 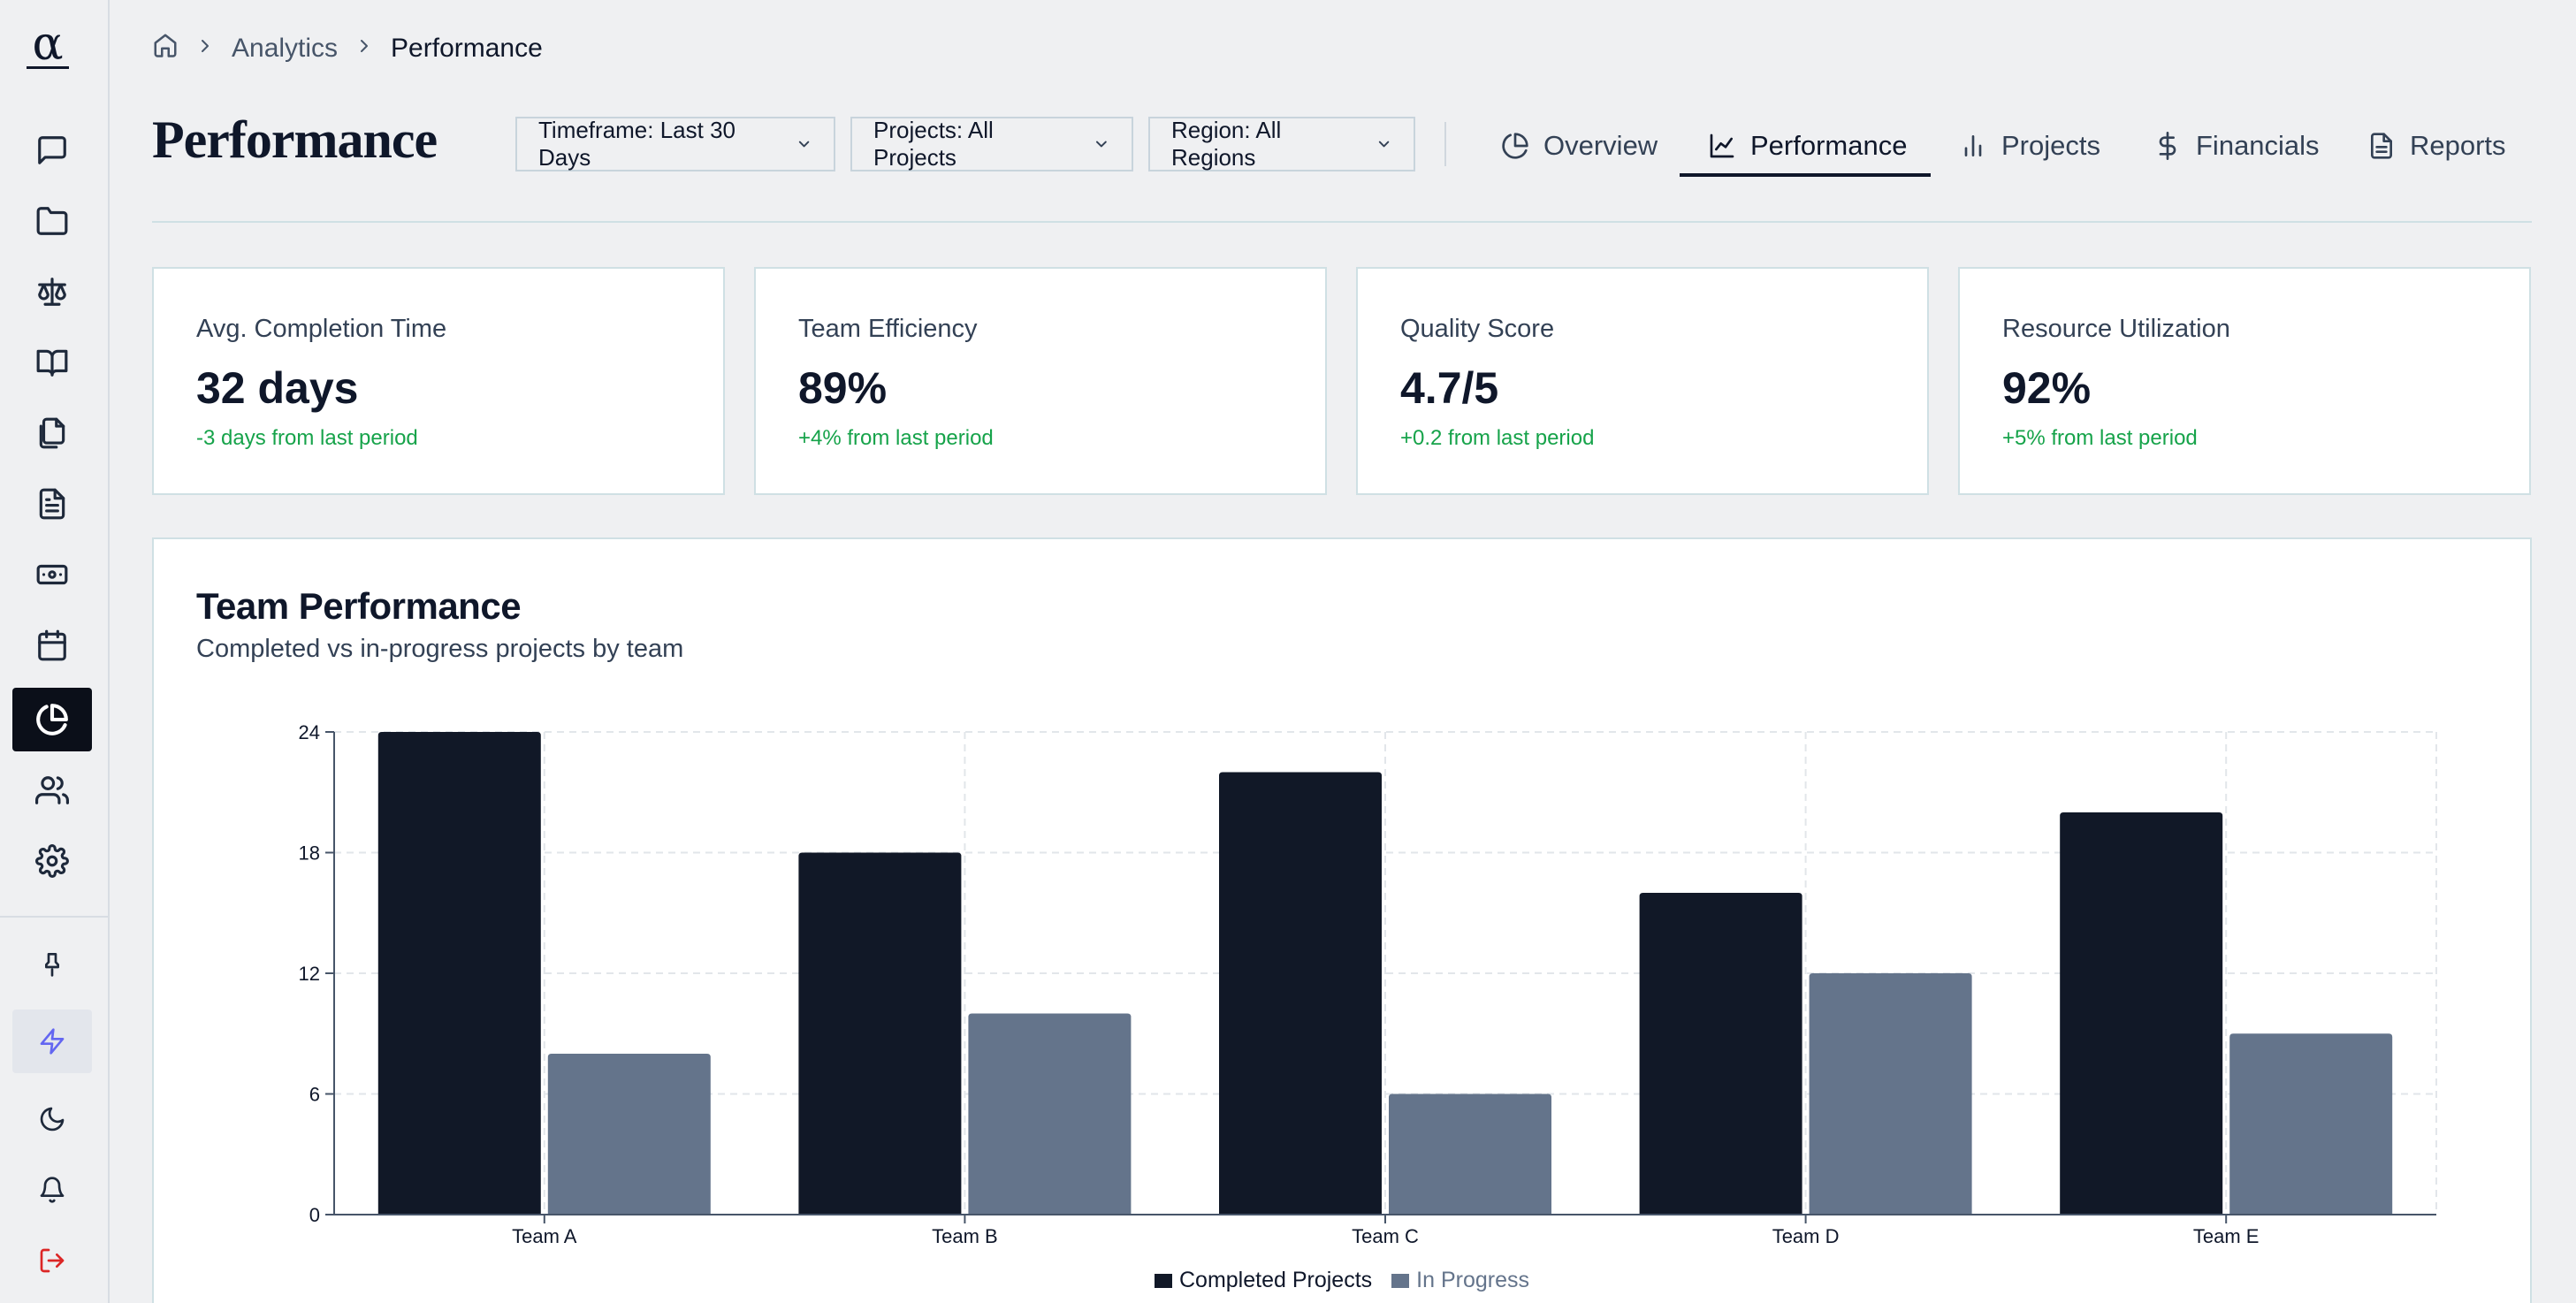 I want to click on kpi-label: Team Efficiency, so click(x=888, y=329).